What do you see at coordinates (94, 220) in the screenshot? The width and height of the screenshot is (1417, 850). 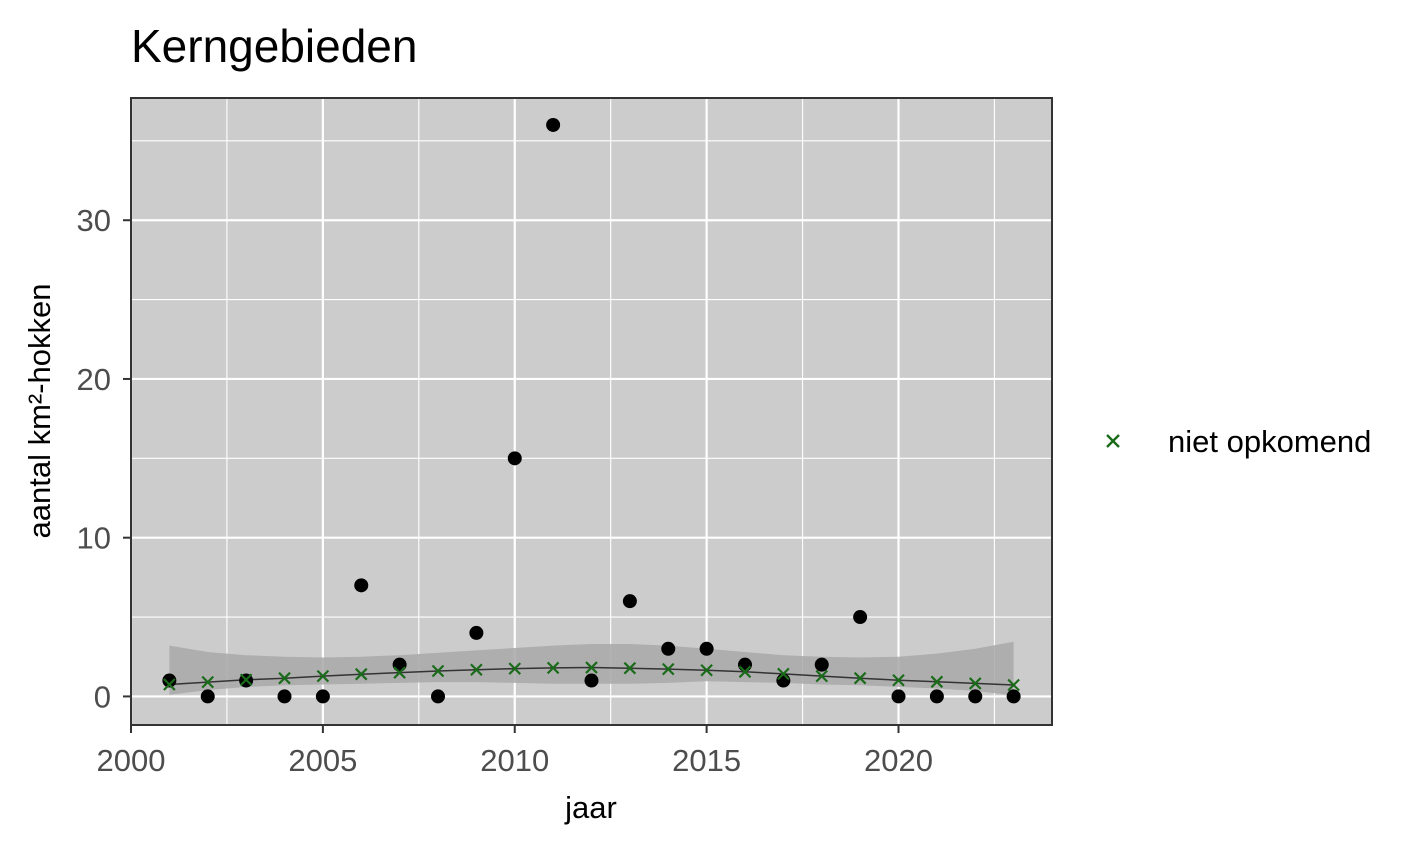 I see `y-tick-label: 30` at bounding box center [94, 220].